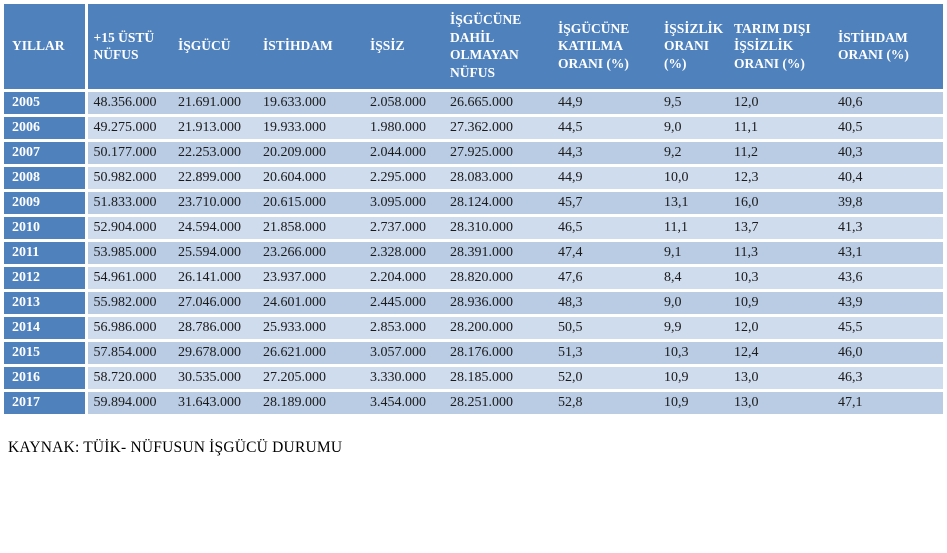 The image size is (947, 553). I want to click on header-cell: İŞSİZLİK ORANI (%), so click(693, 48).